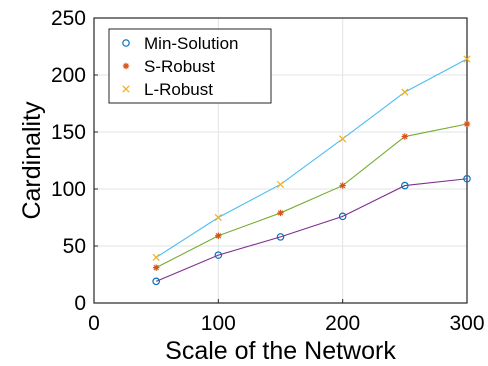 The image size is (488, 366). I want to click on x-axis-label: Scale of the Network, so click(280, 351).